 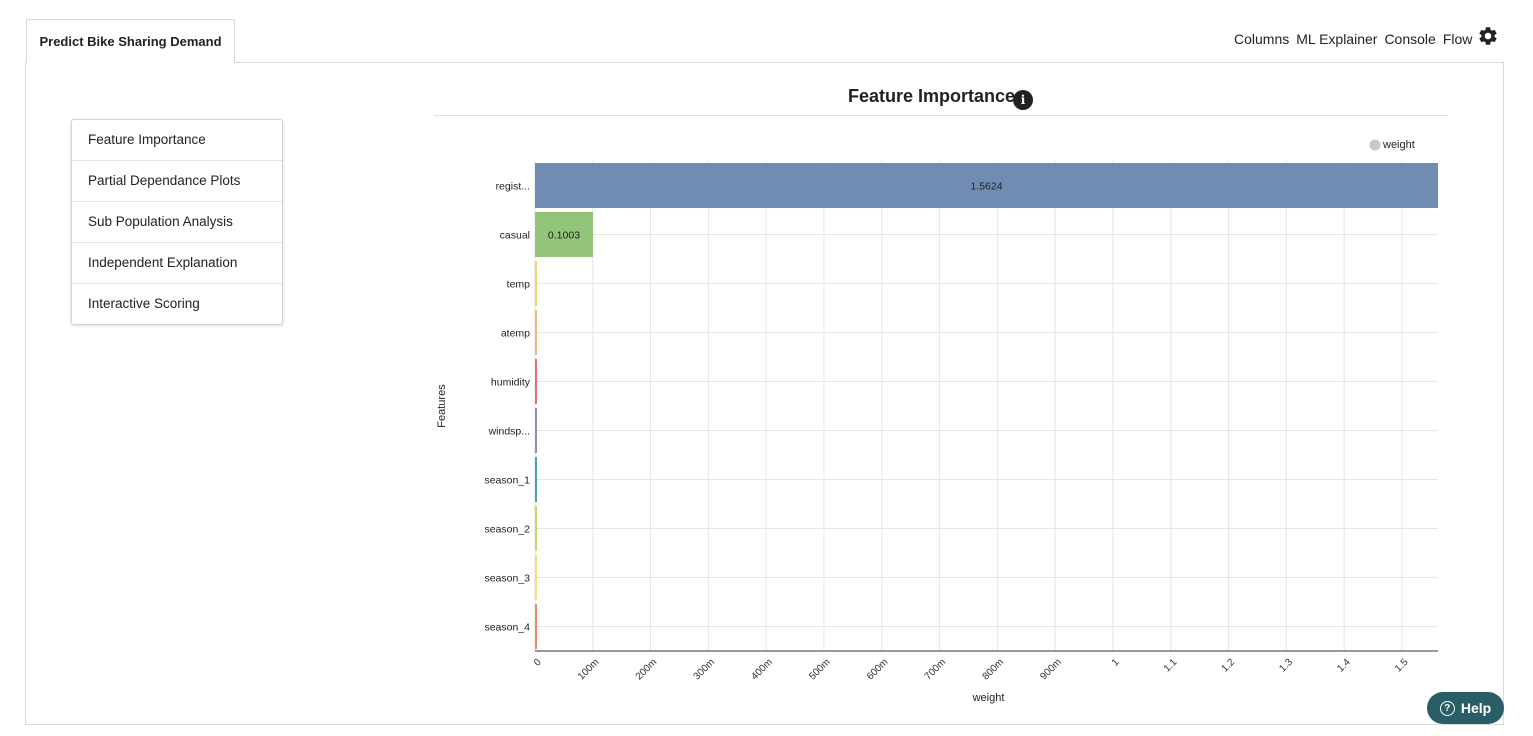 What do you see at coordinates (1229, 666) in the screenshot?
I see `x-tick-label: 1.2` at bounding box center [1229, 666].